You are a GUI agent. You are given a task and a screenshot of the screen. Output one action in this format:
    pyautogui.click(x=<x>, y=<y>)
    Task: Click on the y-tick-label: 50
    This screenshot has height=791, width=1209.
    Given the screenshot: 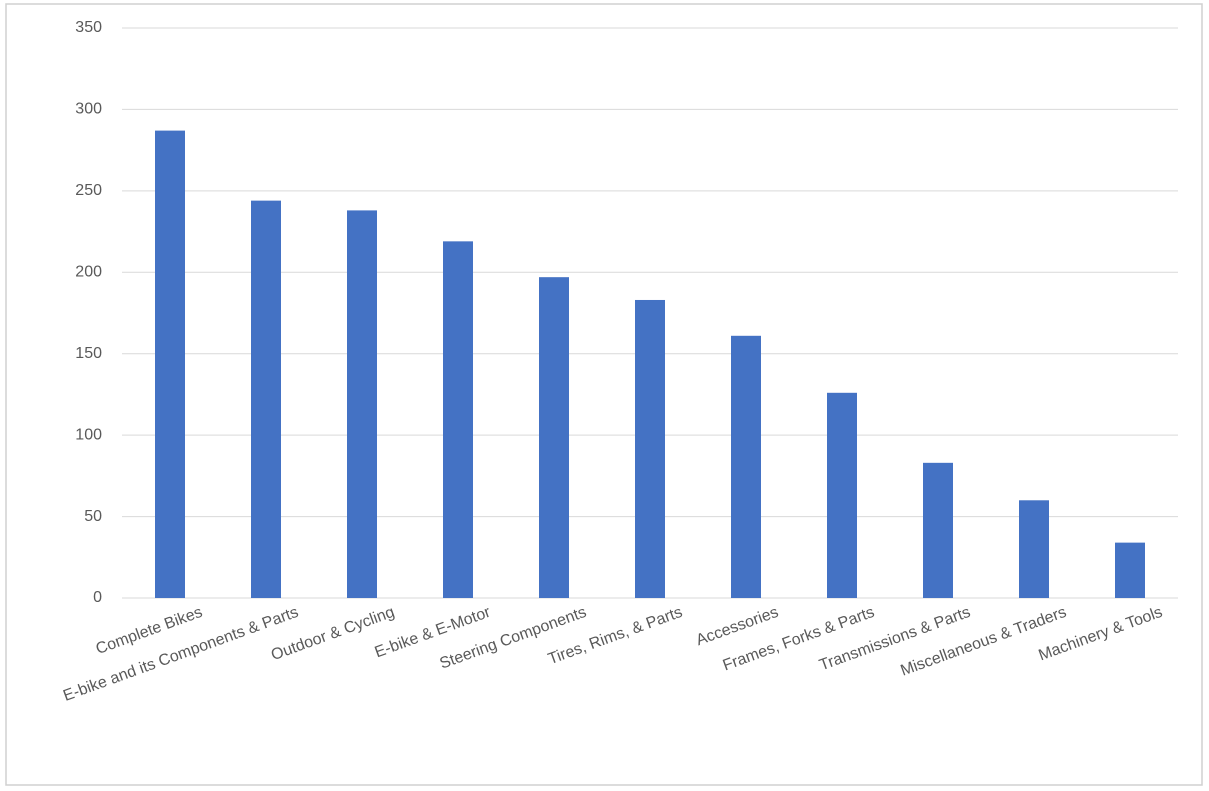 What is the action you would take?
    pyautogui.click(x=93, y=516)
    